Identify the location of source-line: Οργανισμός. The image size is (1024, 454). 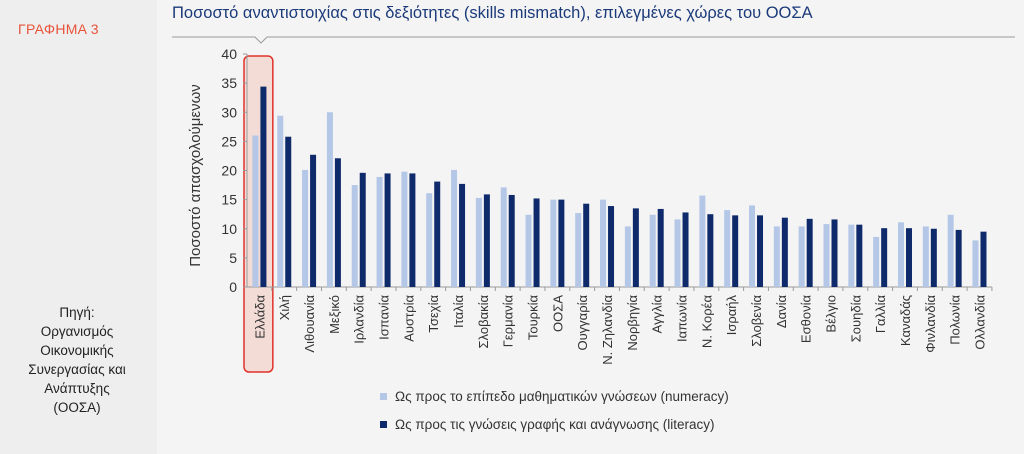
(77, 331).